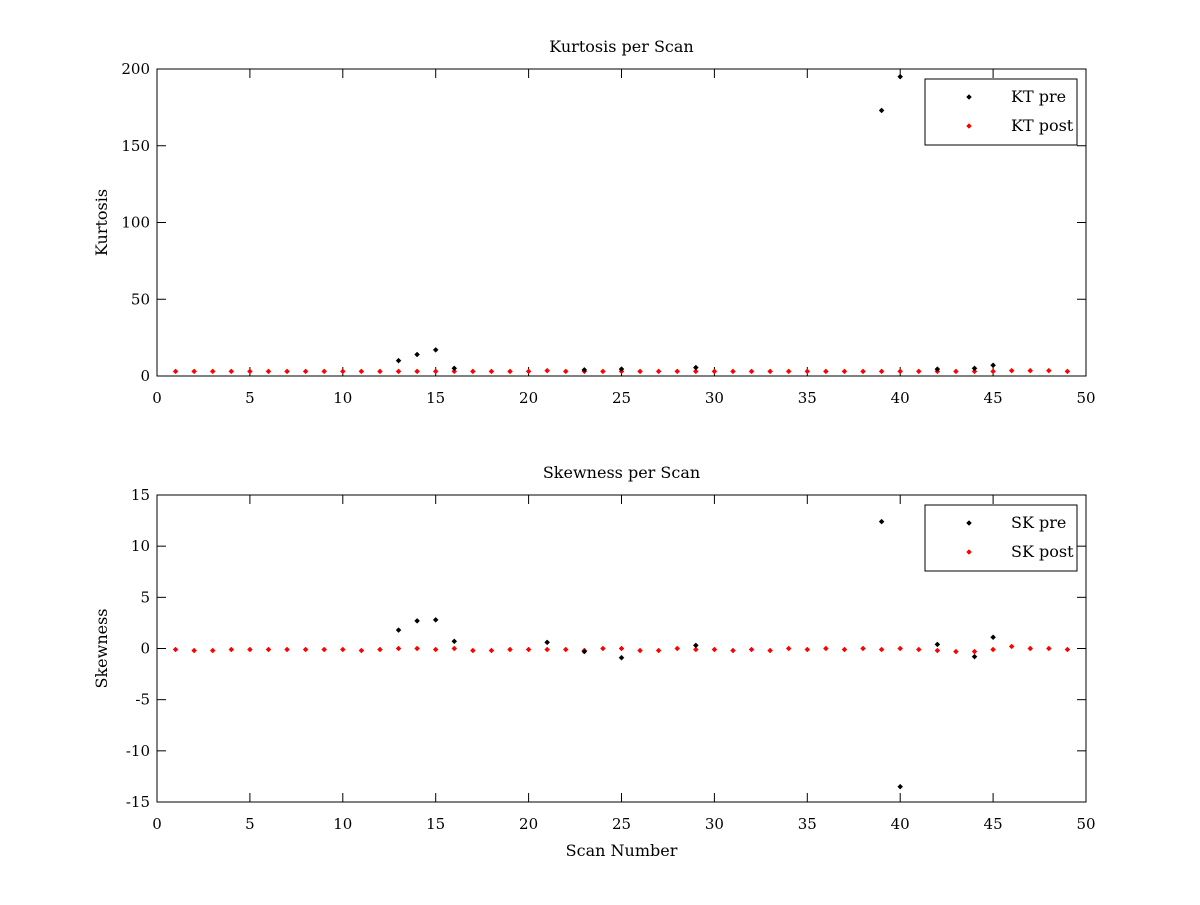  I want to click on y-tick-label: -15, so click(138, 802).